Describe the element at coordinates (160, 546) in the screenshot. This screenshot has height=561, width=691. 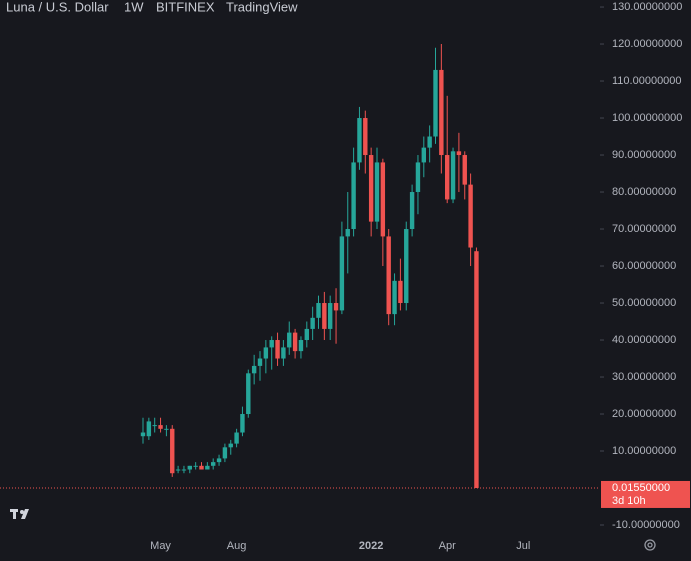
I see `x-tick-label: May` at that location.